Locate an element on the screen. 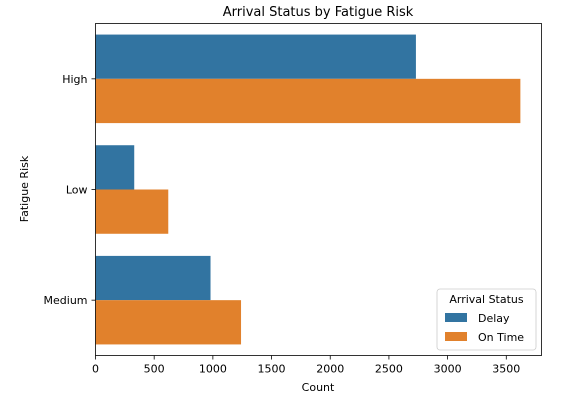 The width and height of the screenshot is (562, 404). y-tick-label: High is located at coordinates (74, 79).